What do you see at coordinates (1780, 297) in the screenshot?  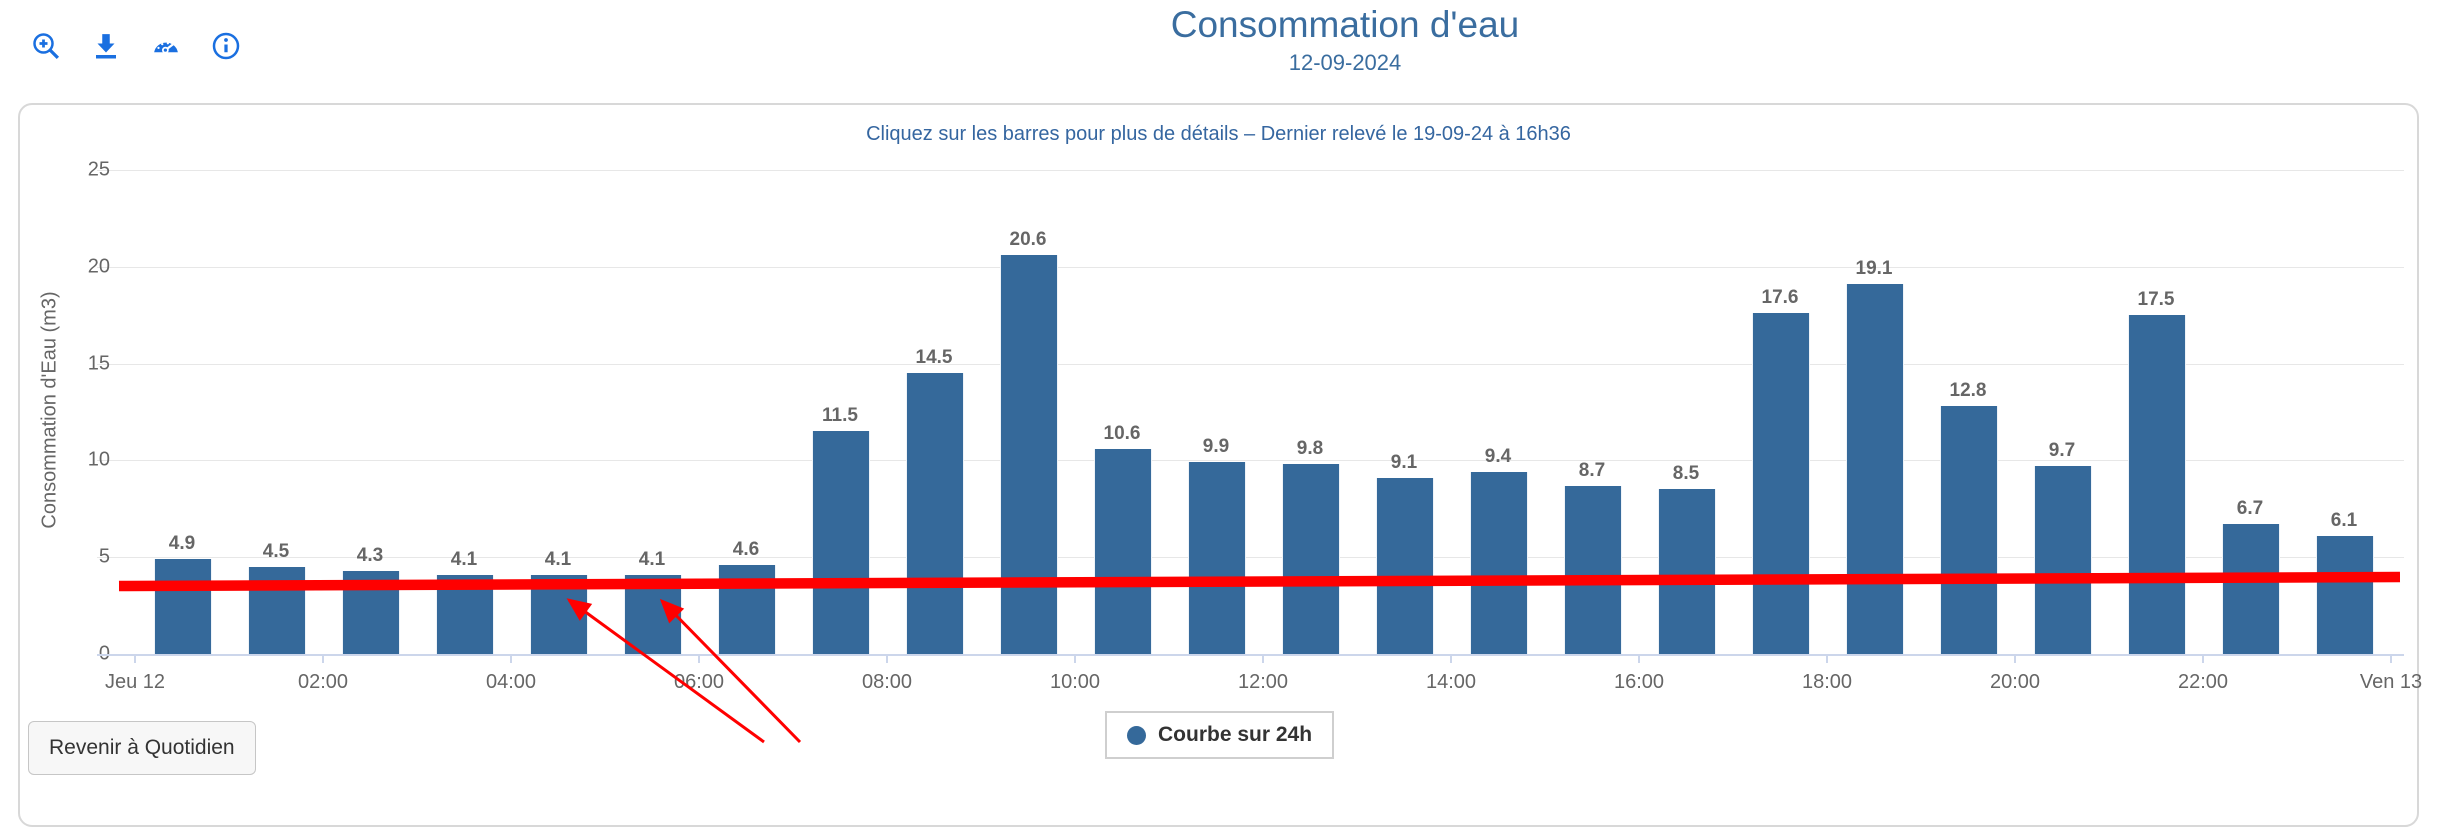 I see `bar-value-label: 17.6` at bounding box center [1780, 297].